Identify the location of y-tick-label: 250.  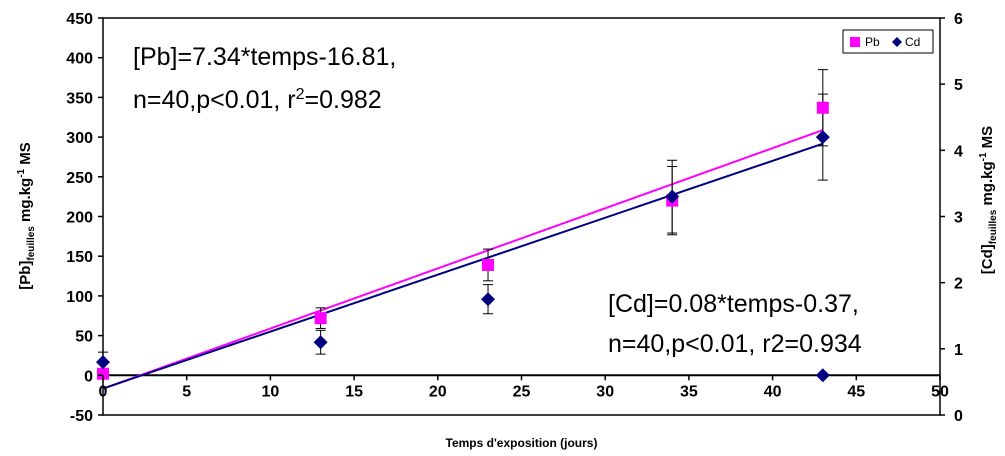
(79, 178).